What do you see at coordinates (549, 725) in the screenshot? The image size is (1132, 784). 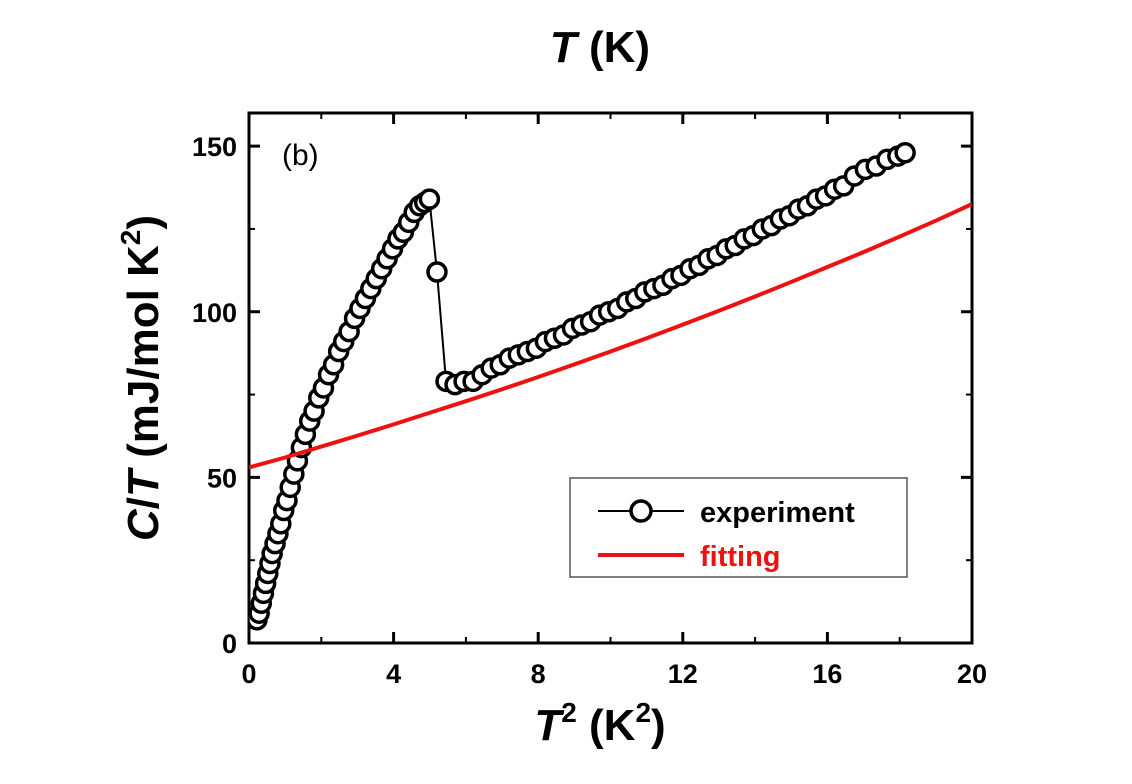 I see `x-axis-label-main: T` at bounding box center [549, 725].